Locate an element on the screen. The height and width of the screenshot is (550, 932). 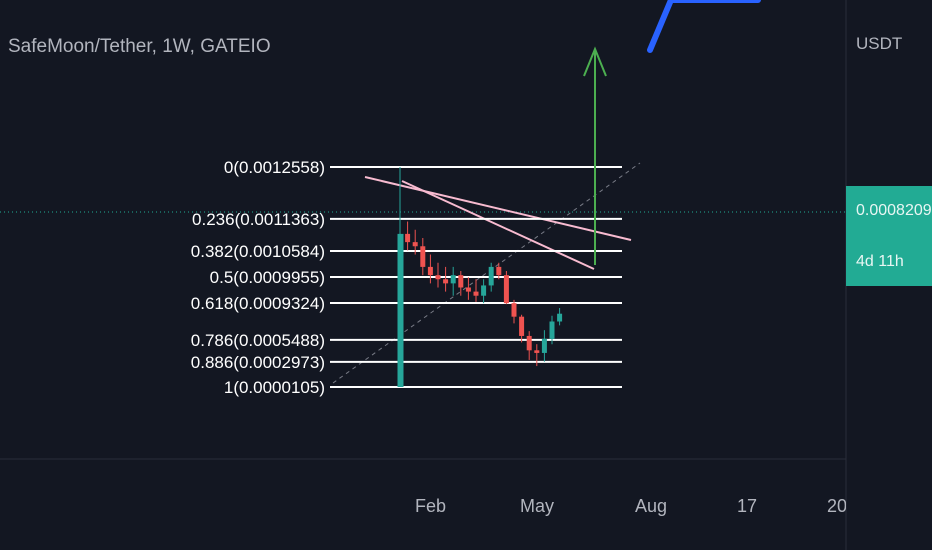
bar-countdown: 4d 11h is located at coordinates (880, 261).